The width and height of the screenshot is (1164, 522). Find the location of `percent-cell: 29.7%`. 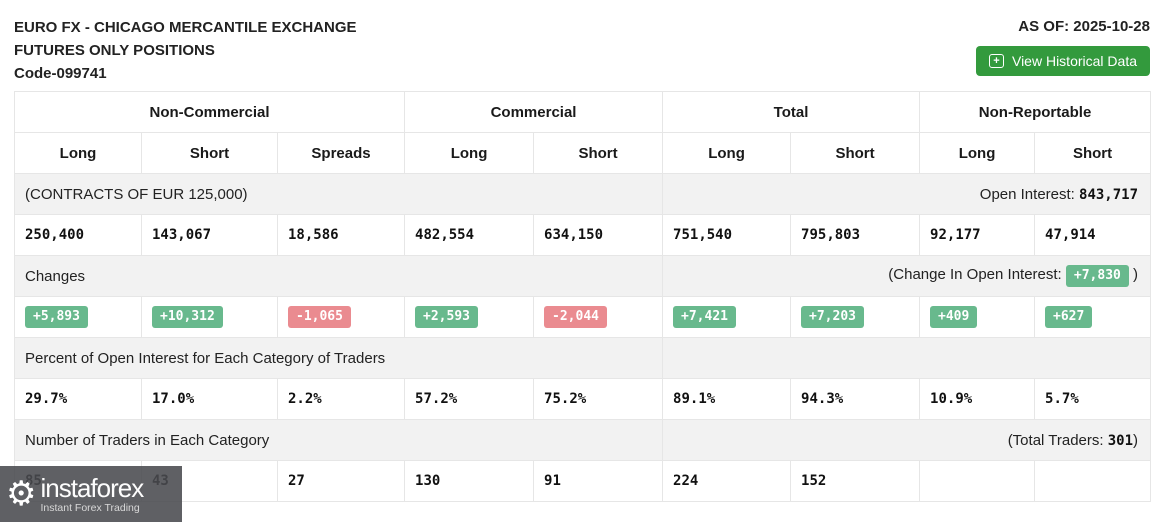

percent-cell: 29.7% is located at coordinates (78, 399).